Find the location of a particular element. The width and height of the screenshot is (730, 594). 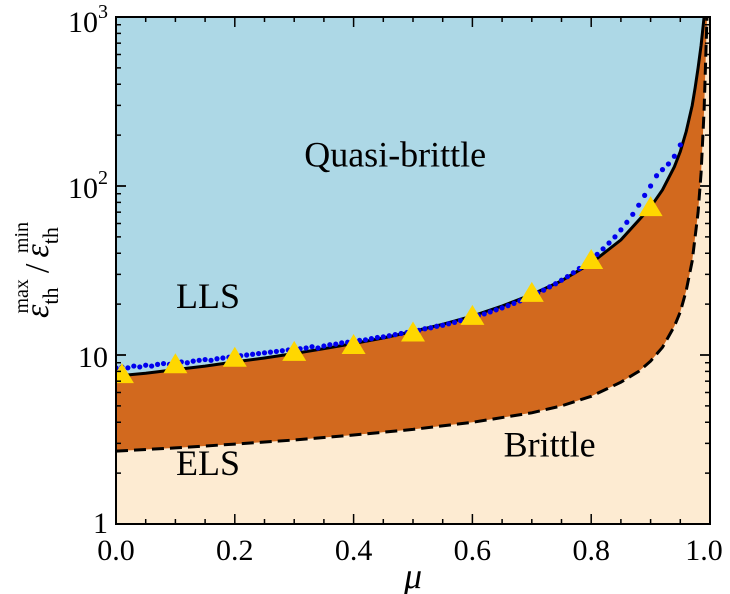

y-tick-label-1: 1 is located at coordinates (100, 523).